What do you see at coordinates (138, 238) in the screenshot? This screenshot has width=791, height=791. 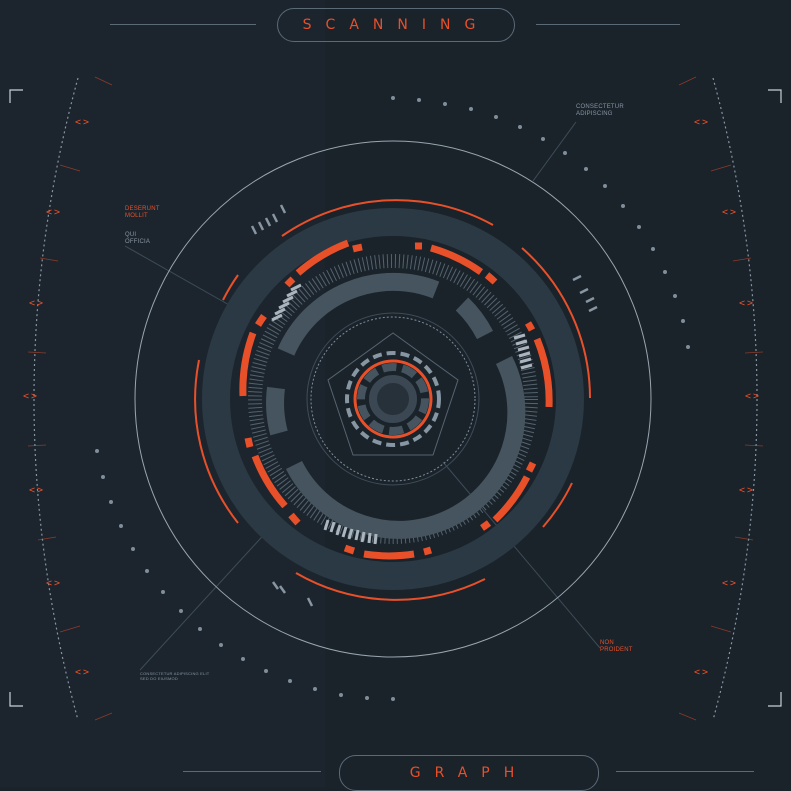 I see `label-left-grey: QUI OFFICIA` at bounding box center [138, 238].